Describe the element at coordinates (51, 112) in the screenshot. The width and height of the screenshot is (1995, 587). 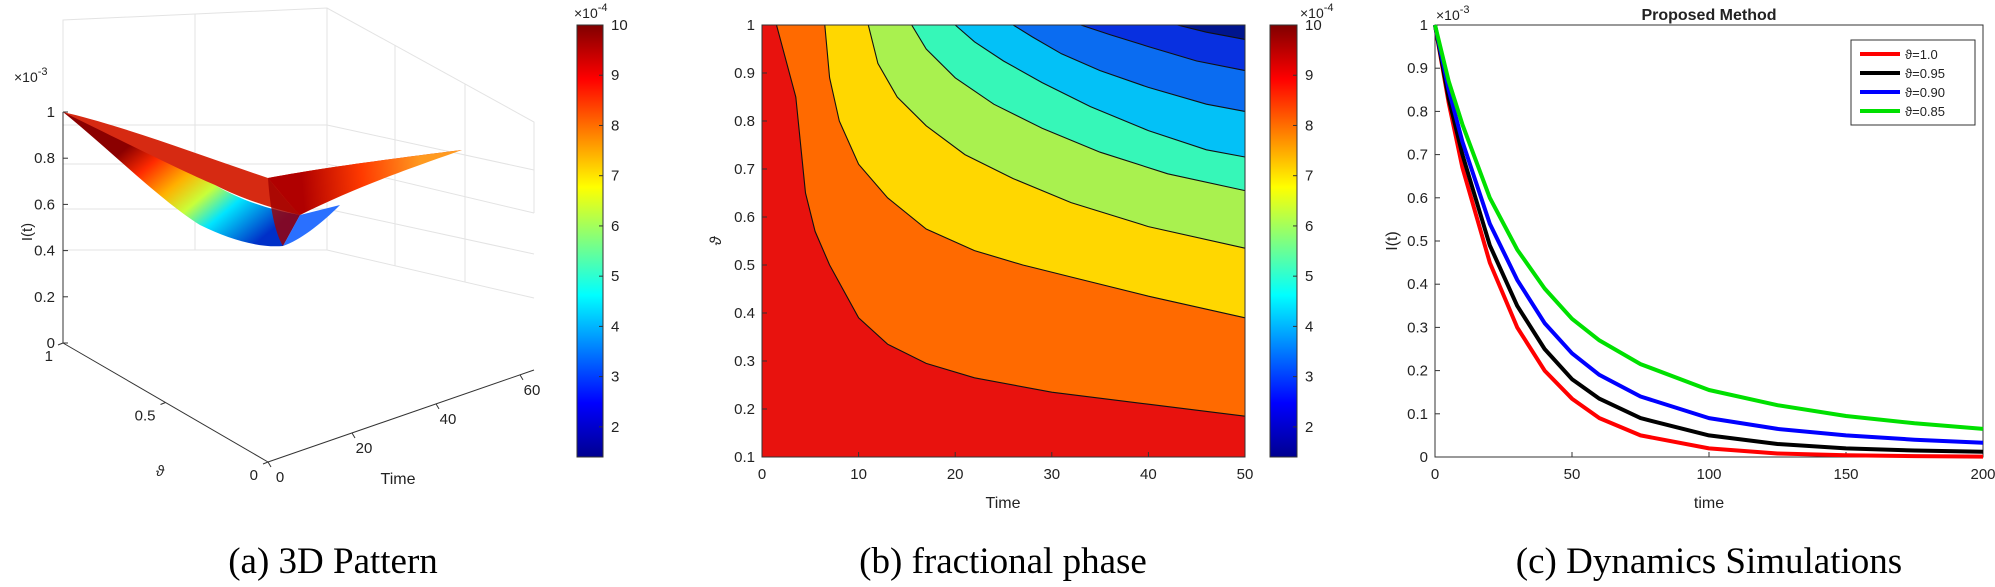
I see `z-tick-label: 1` at that location.